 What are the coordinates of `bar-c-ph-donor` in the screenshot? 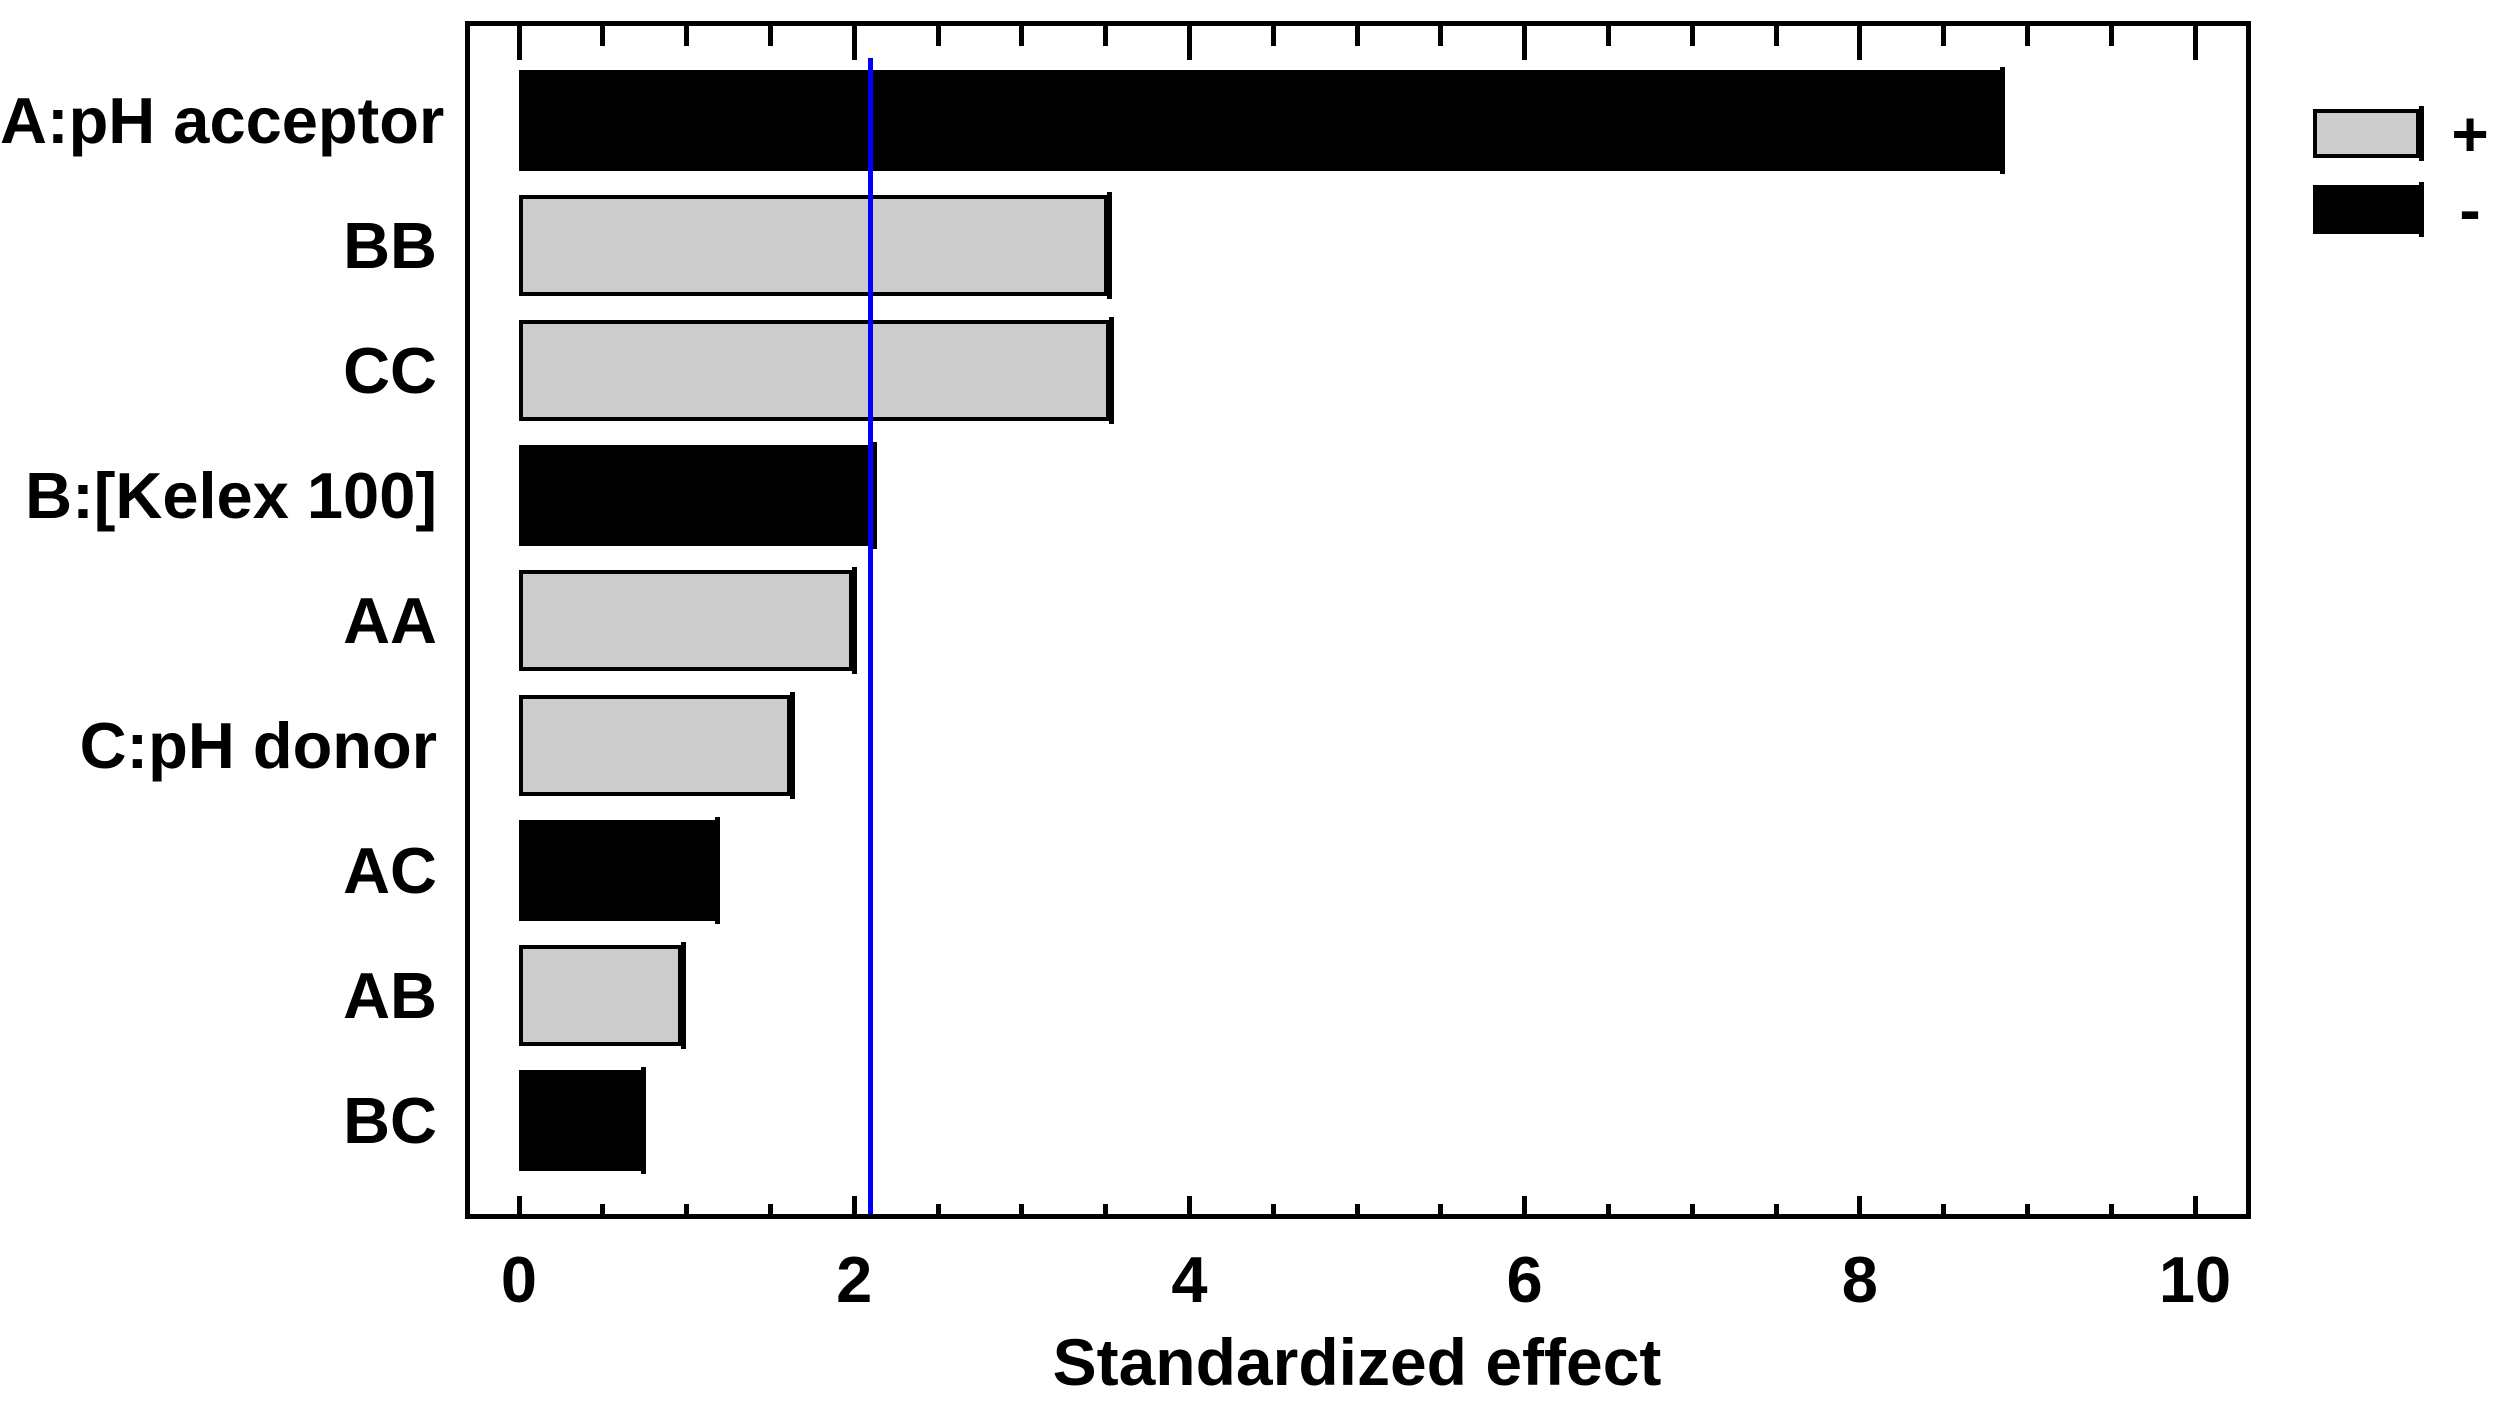 It's located at (657, 745).